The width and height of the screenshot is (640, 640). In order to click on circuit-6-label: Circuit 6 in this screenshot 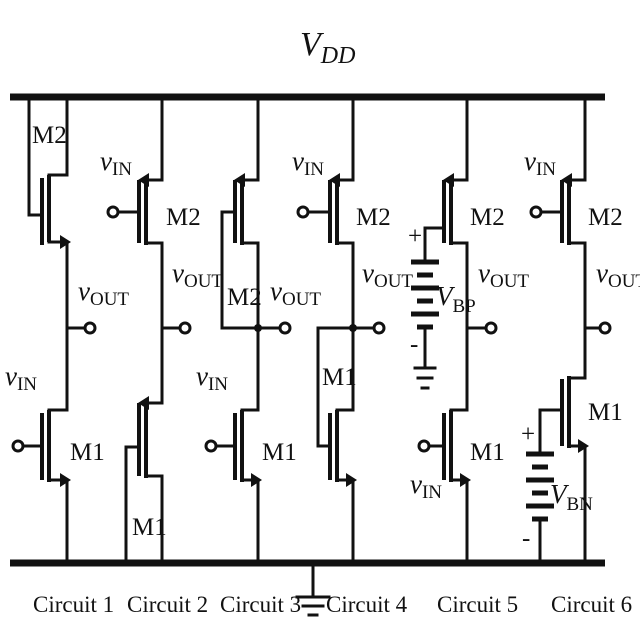, I will do `click(591, 604)`.